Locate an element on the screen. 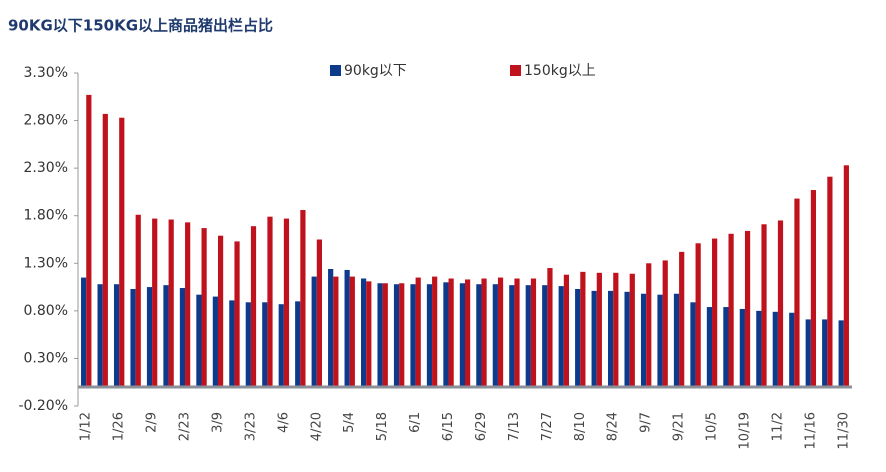 The width and height of the screenshot is (886, 472). chart-title: 90KG以下150KG以上商品猪出栏占比 is located at coordinates (140, 26).